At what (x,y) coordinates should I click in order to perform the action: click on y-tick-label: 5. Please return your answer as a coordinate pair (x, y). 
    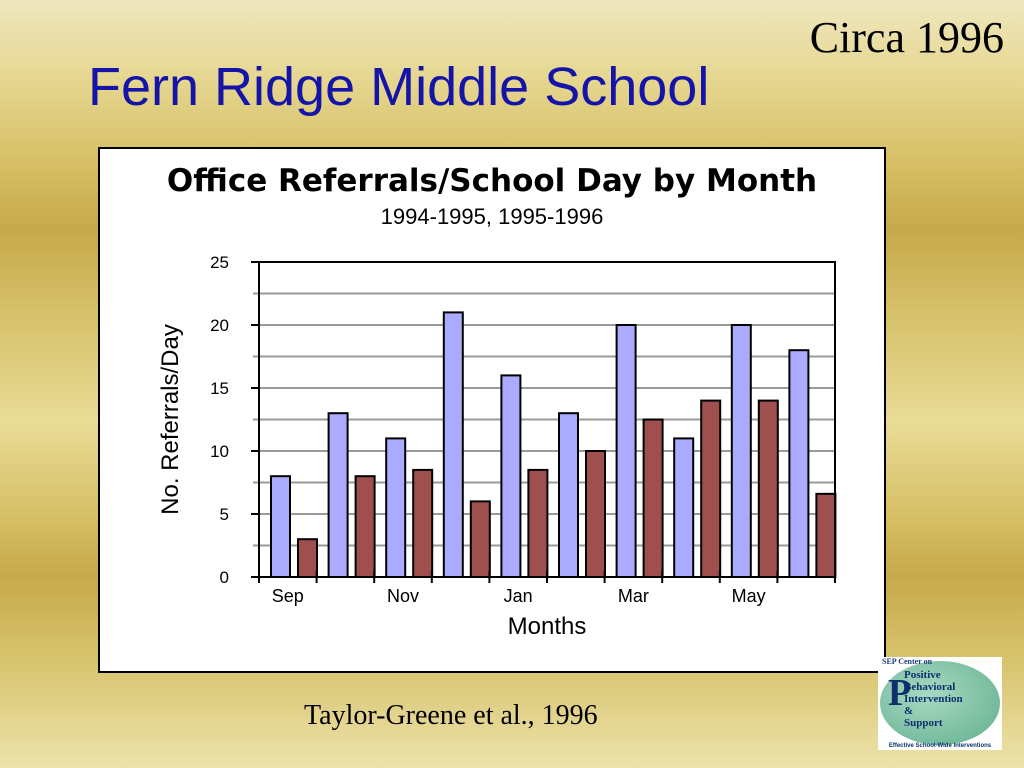
    Looking at the image, I should click on (224, 514).